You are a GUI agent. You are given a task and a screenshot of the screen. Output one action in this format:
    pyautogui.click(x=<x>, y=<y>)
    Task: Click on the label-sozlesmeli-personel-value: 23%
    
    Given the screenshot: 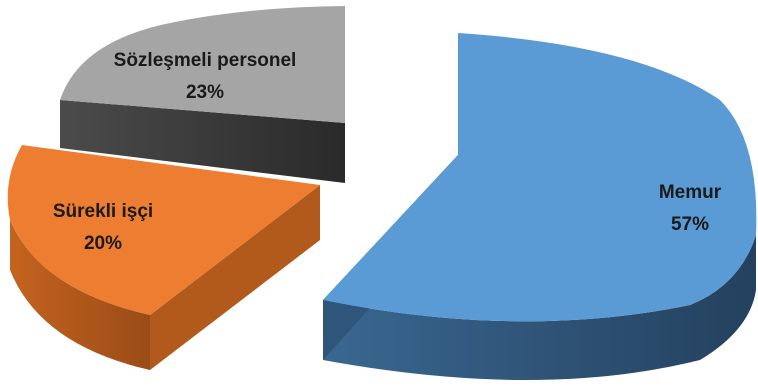 What is the action you would take?
    pyautogui.click(x=205, y=92)
    